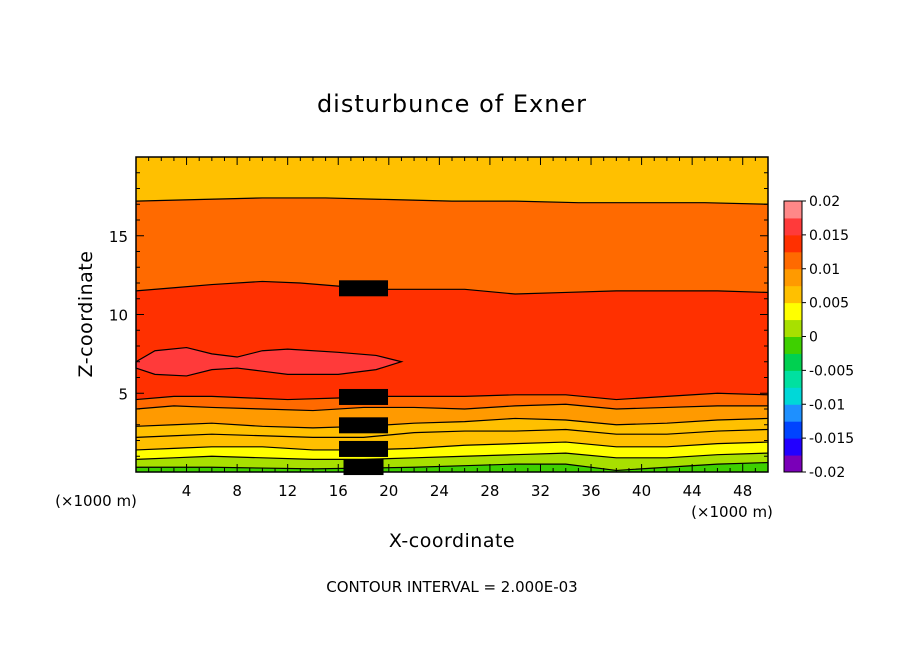 This screenshot has width=904, height=654. Describe the element at coordinates (829, 236) in the screenshot. I see `colorbar-tick-label: 0.015` at that location.